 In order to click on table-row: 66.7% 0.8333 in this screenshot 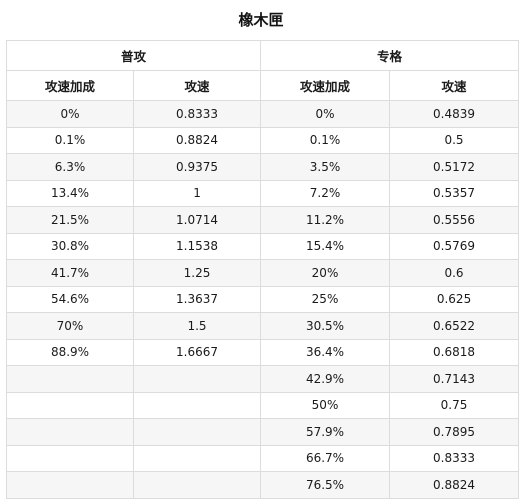, I will do `click(263, 458)`.